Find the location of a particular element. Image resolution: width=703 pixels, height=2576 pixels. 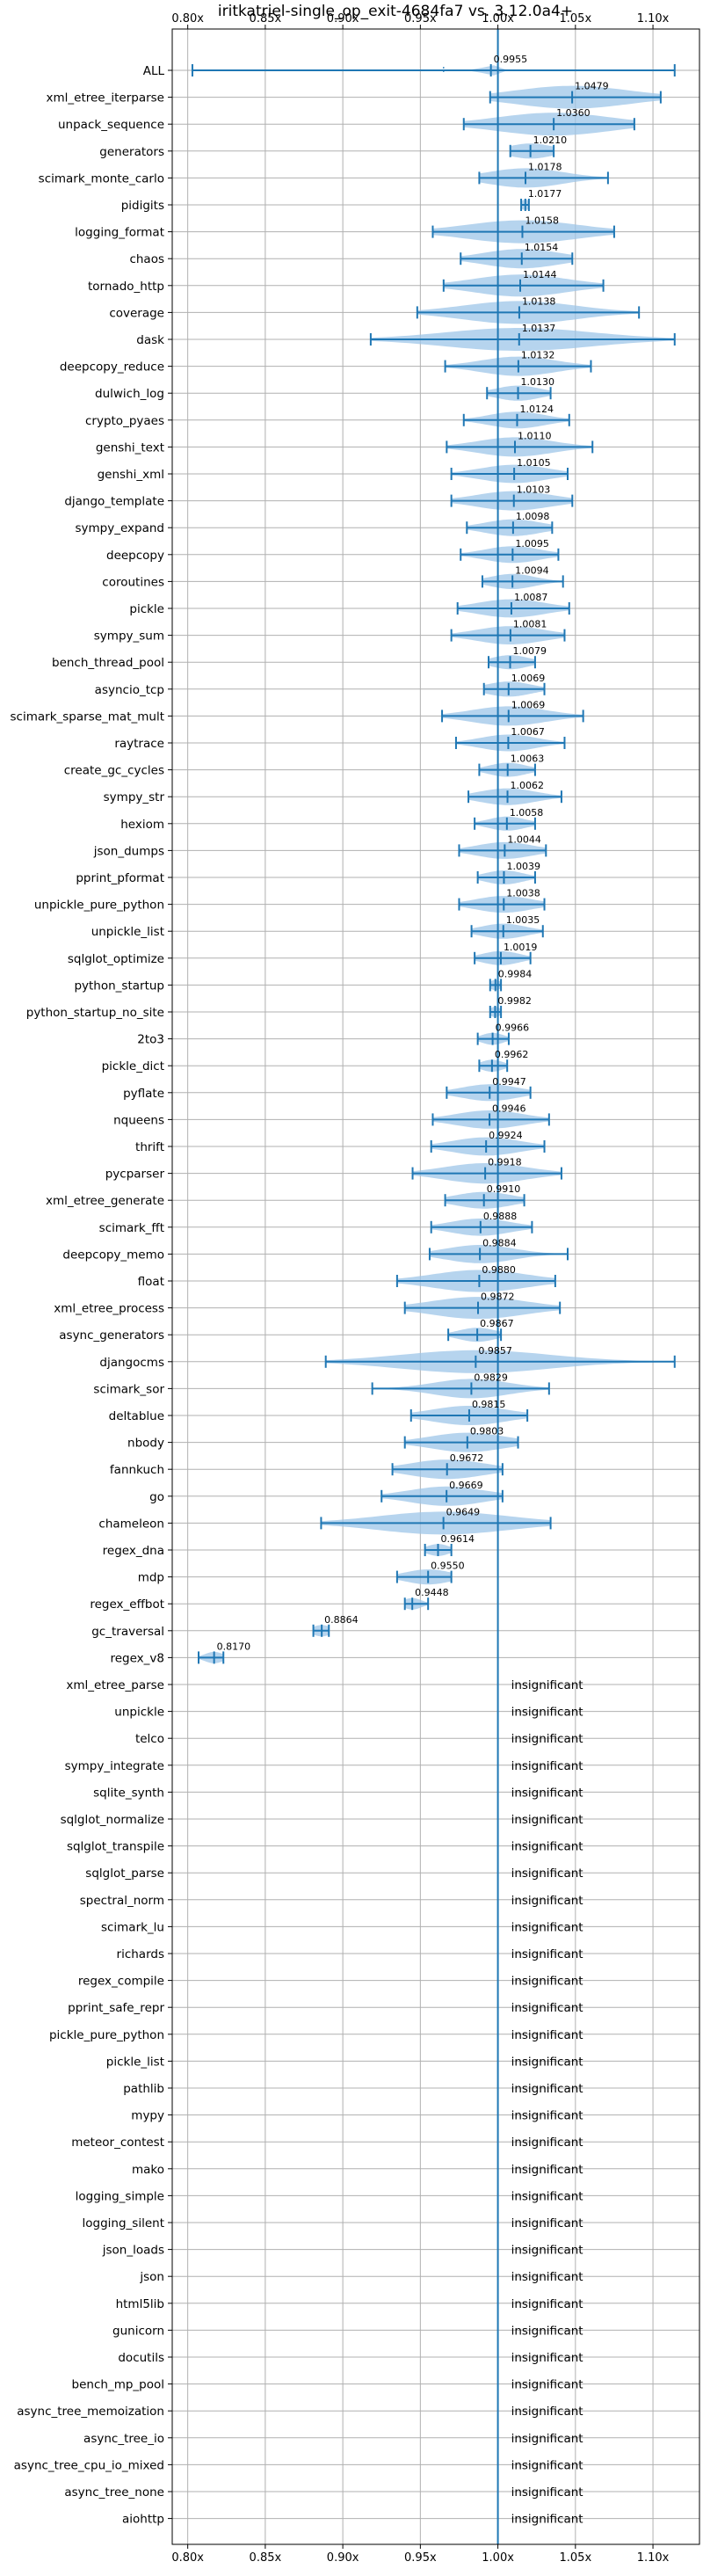

category-label: sqlglot_parse is located at coordinates (125, 1874).